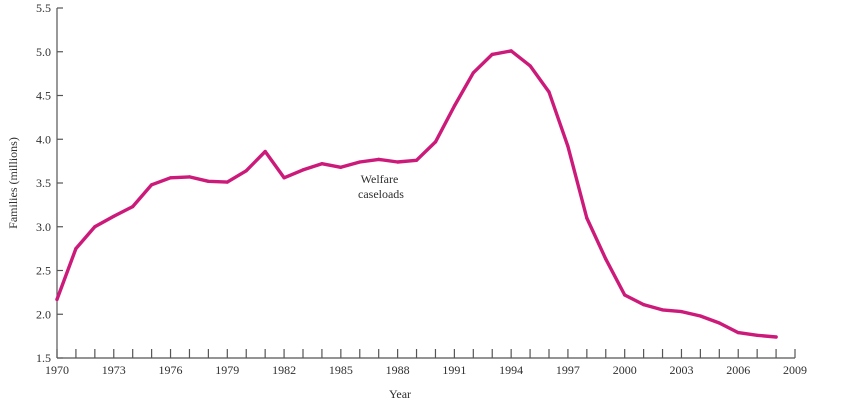  I want to click on y-tick-label: 4.5, so click(43, 96).